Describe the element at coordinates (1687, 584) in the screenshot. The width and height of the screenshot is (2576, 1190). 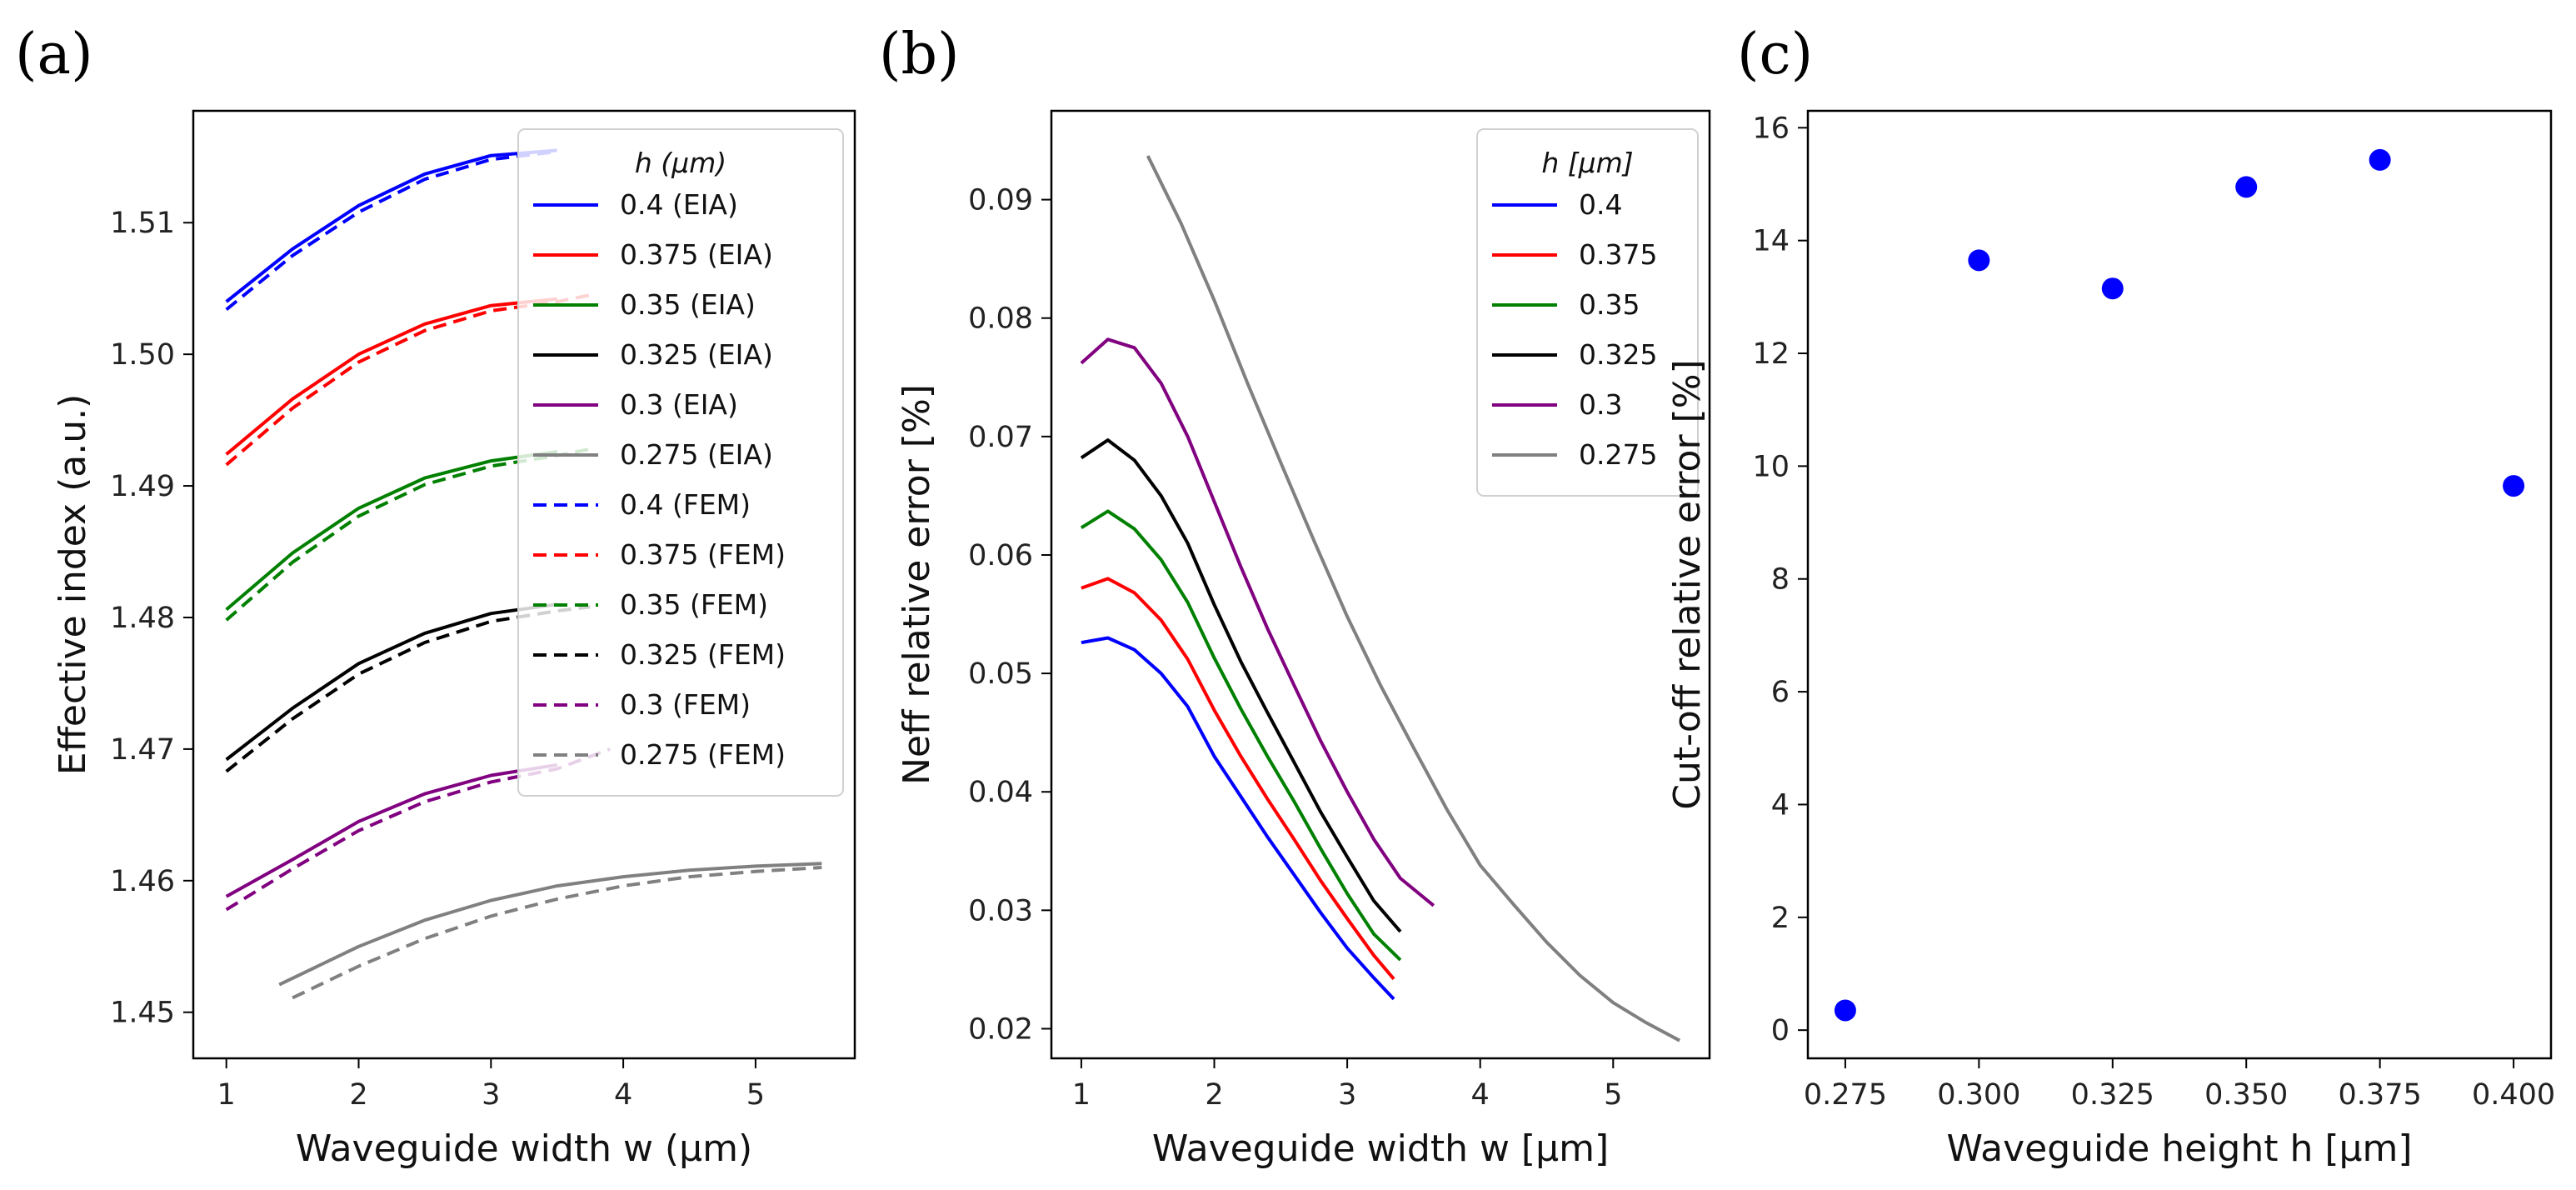
I see `panel-c-y-axis-label: Cut-off relative error [%]` at that location.